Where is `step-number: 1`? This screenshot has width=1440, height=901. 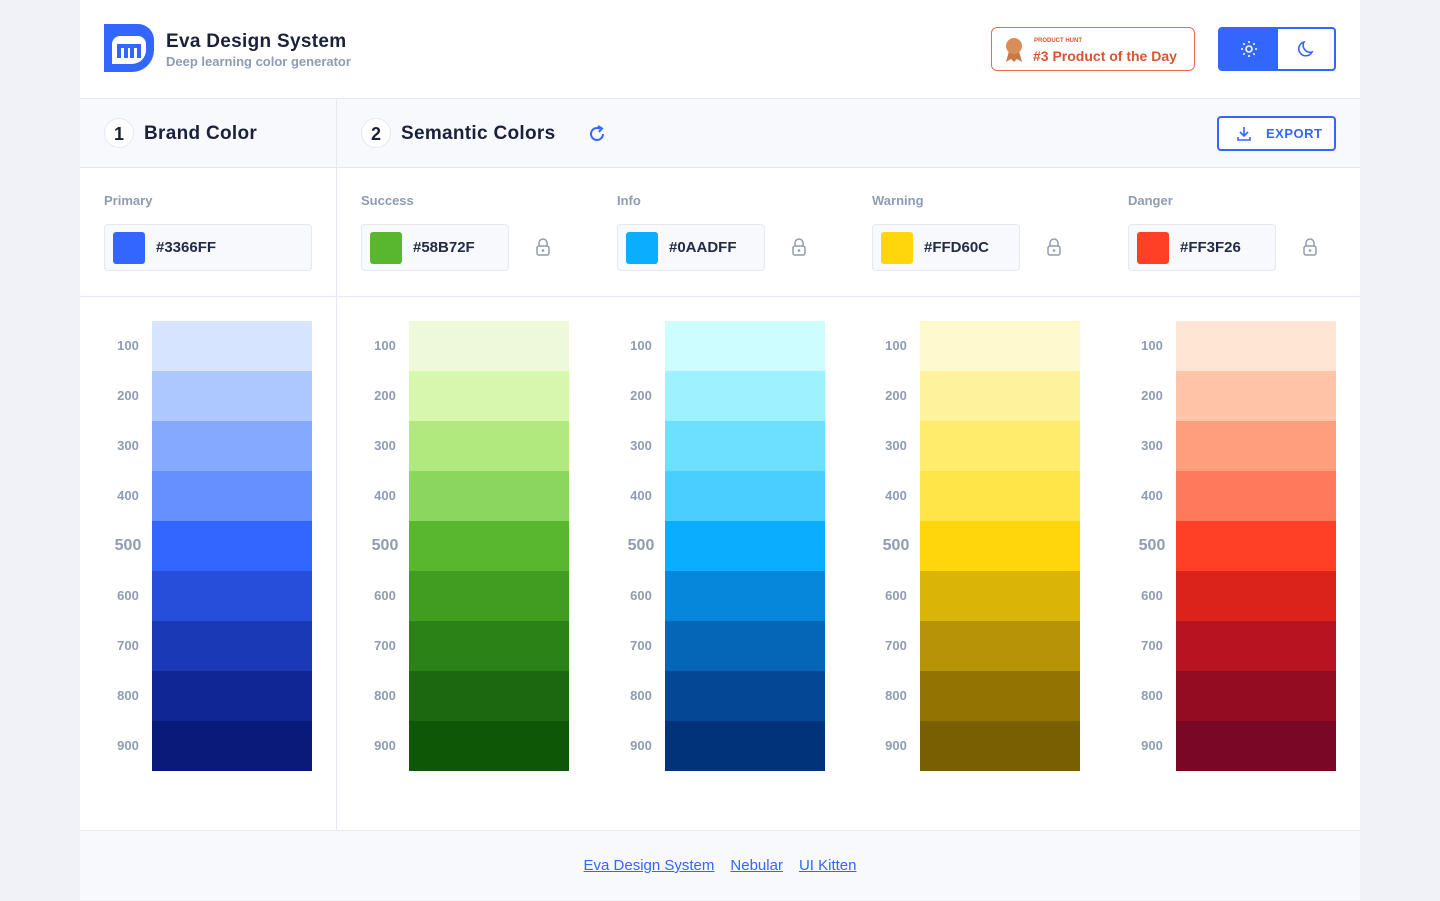
step-number: 1 is located at coordinates (119, 133).